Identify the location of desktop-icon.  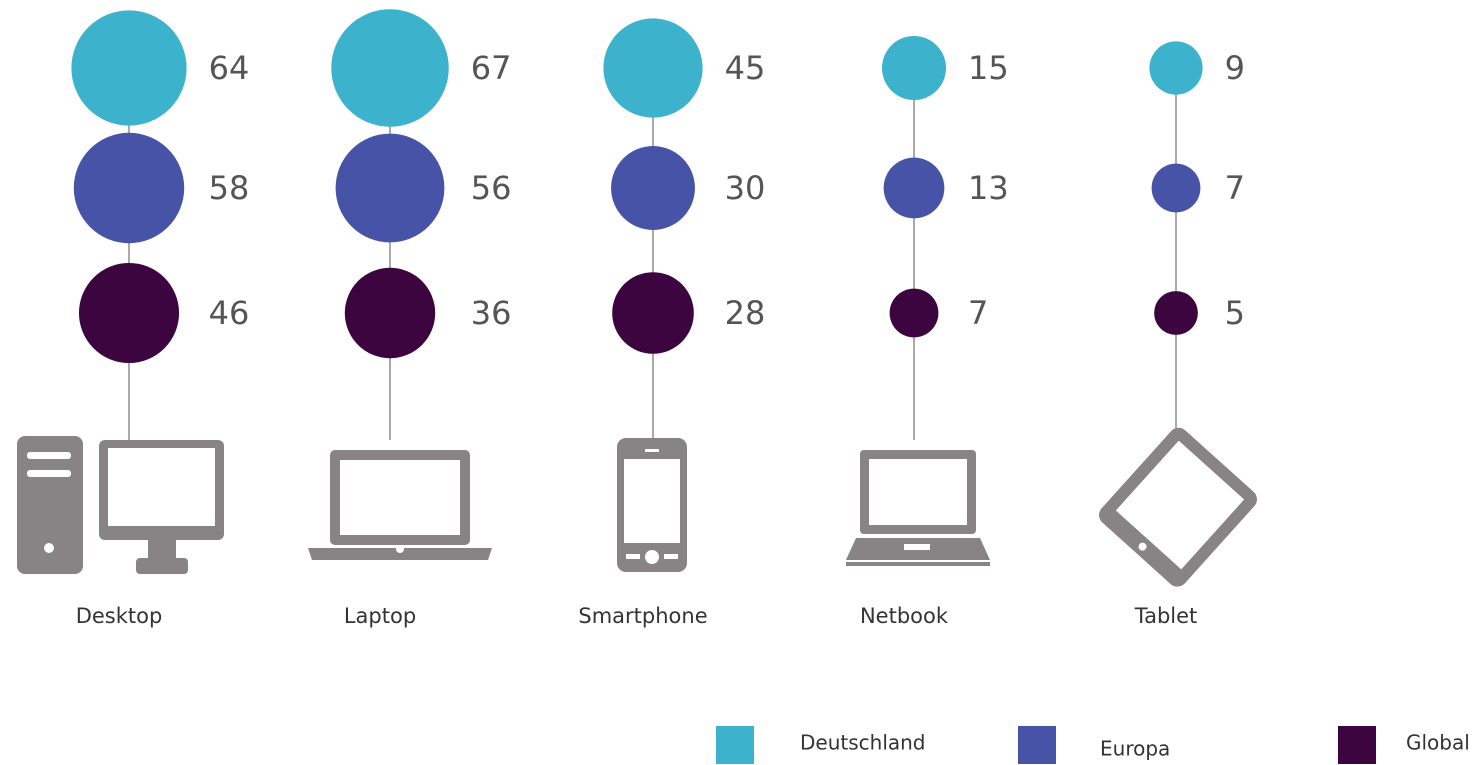
(120, 505).